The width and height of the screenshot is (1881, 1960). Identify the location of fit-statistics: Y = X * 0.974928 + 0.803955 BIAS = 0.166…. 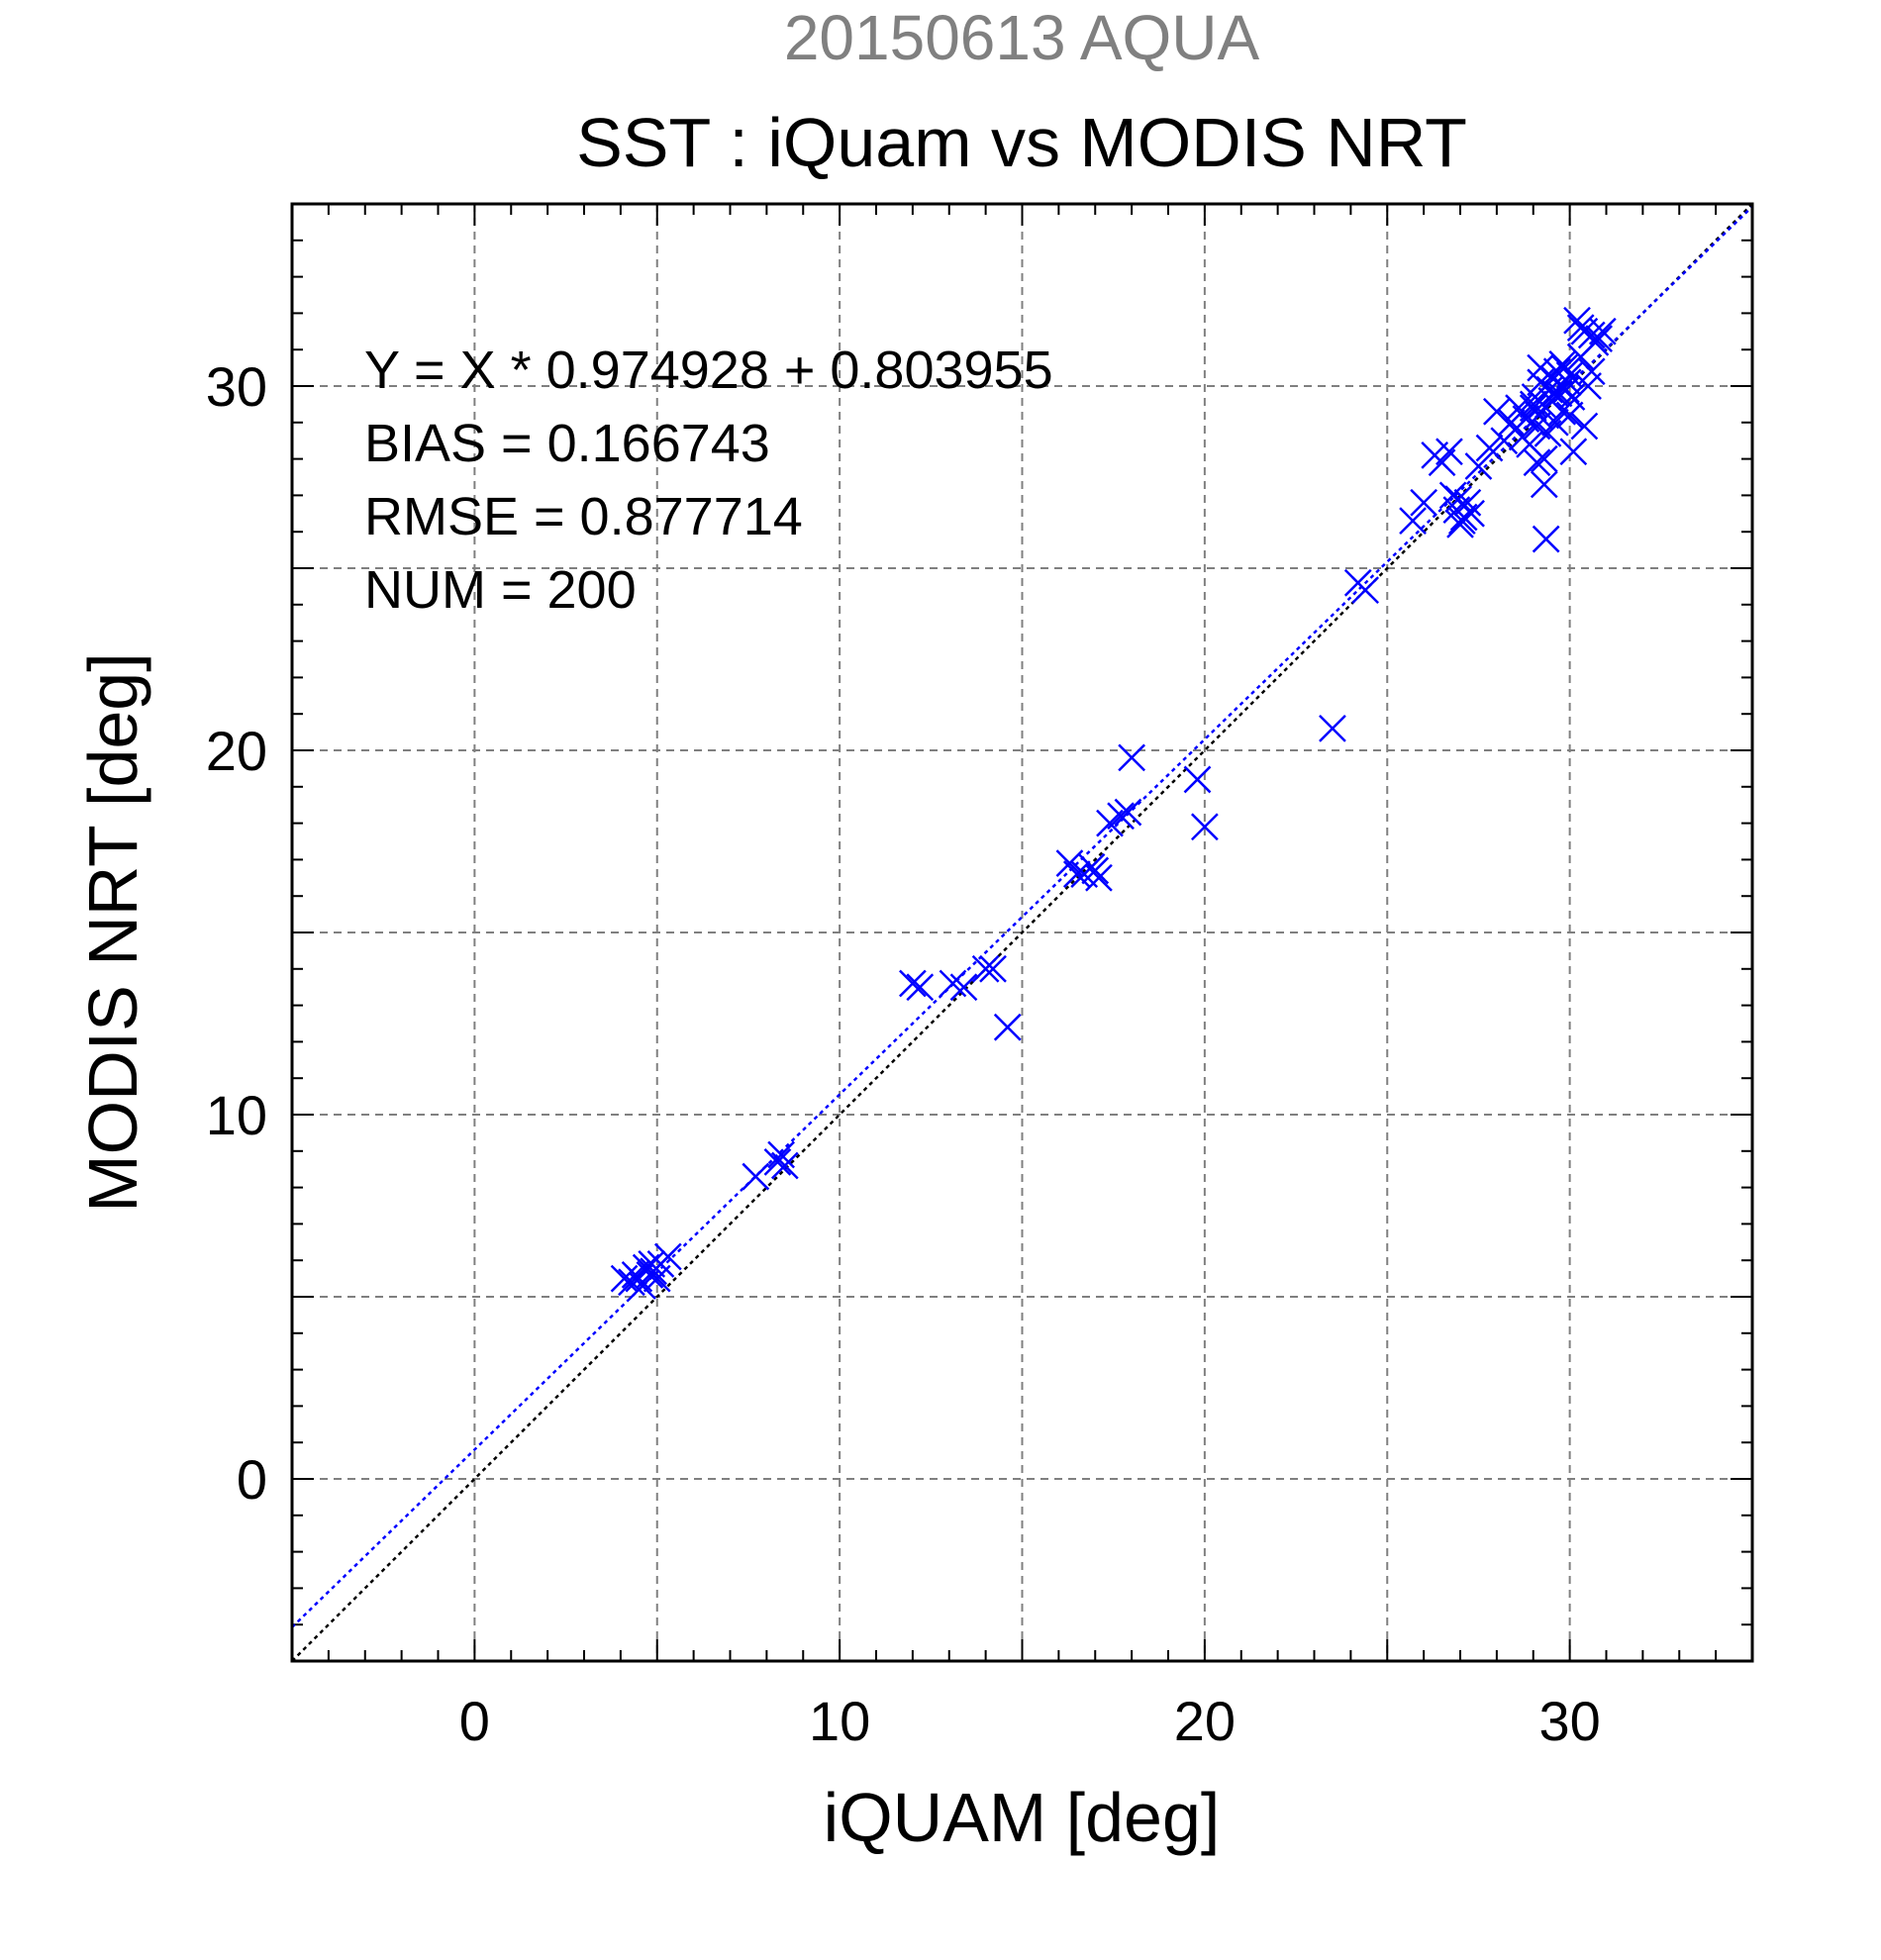
(708, 480).